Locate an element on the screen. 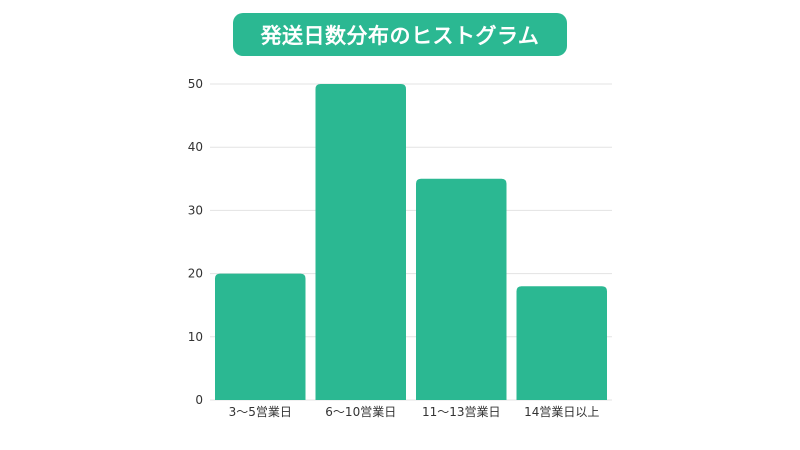  x-category-label: 11〜13営業日 is located at coordinates (461, 412).